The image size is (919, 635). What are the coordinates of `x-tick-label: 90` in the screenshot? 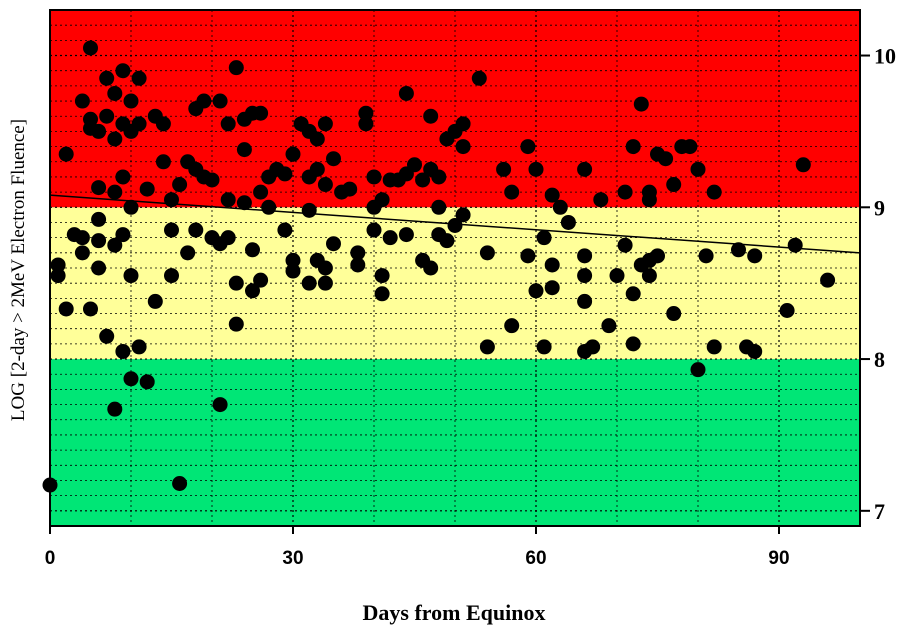 It's located at (778, 558).